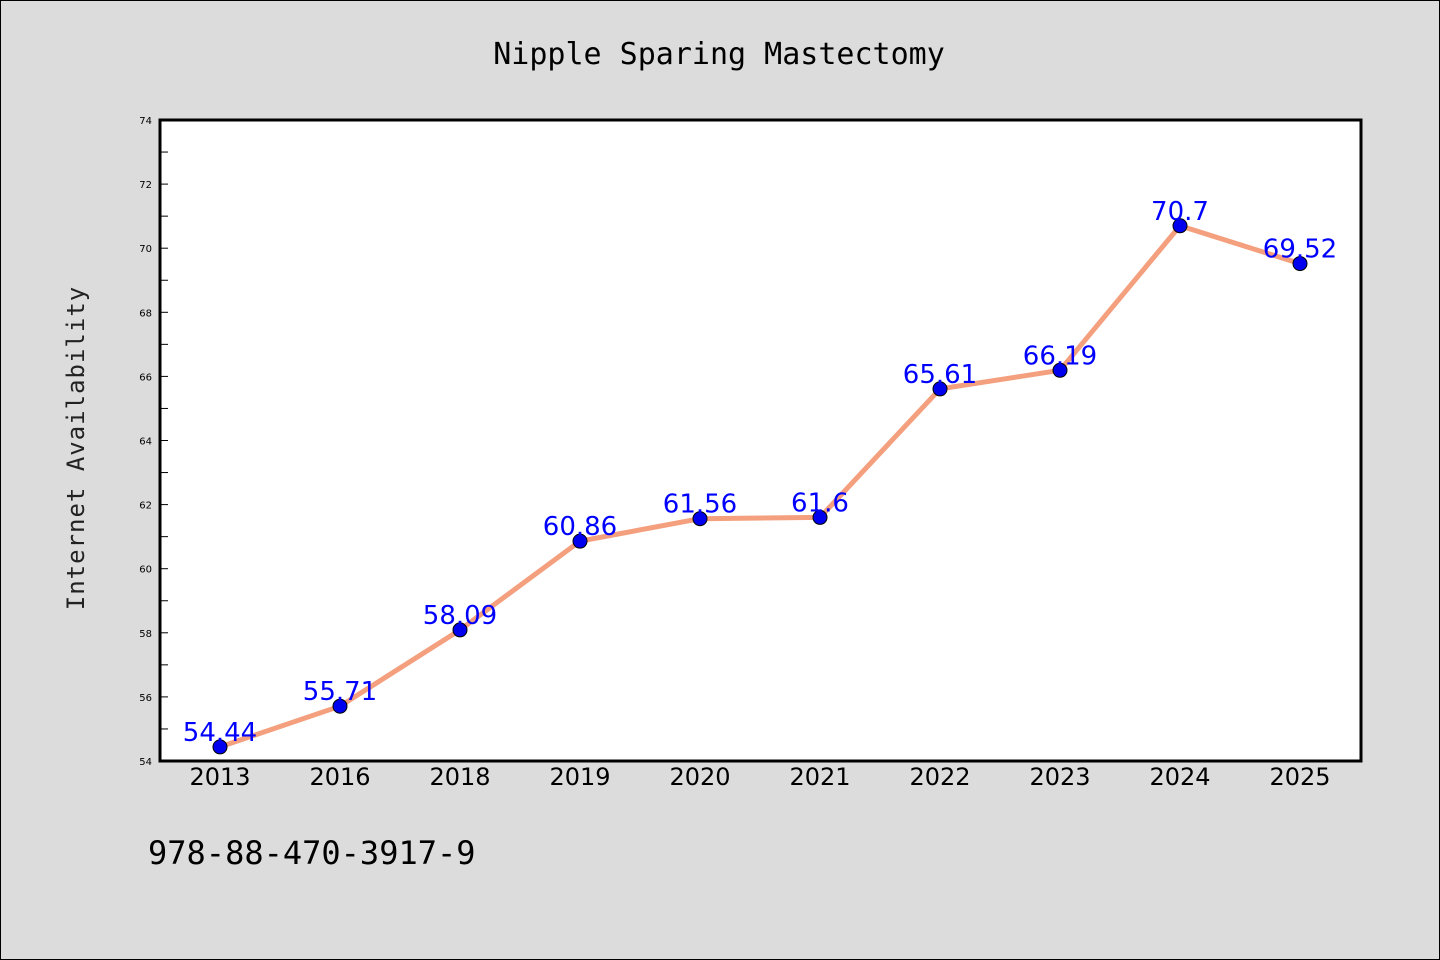 The height and width of the screenshot is (960, 1440). Describe the element at coordinates (819, 777) in the screenshot. I see `x-tick-label: 2021` at that location.